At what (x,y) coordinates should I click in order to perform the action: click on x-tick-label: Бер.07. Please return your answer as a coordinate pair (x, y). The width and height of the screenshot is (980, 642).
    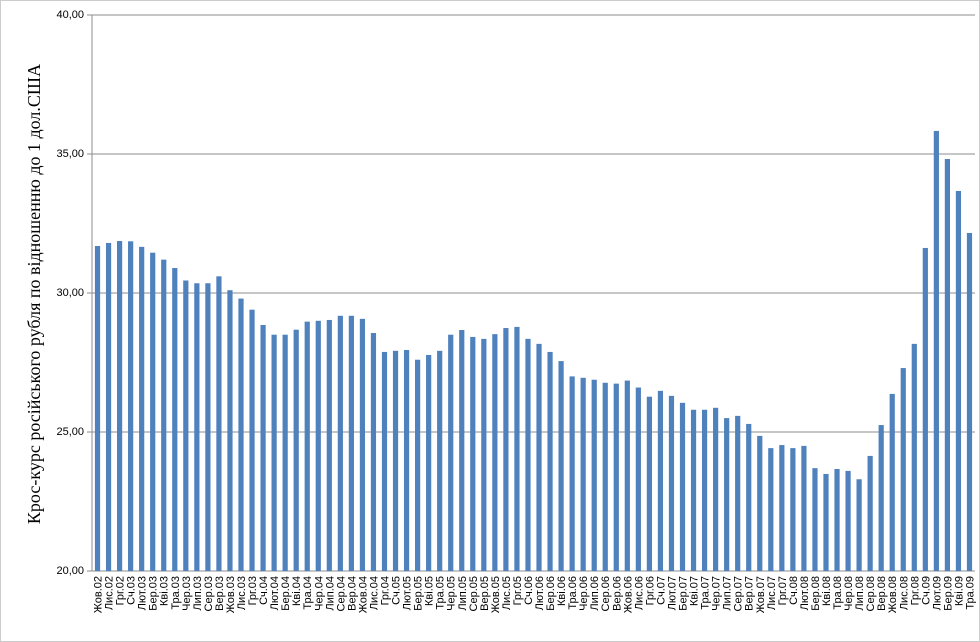
    Looking at the image, I should click on (684, 593).